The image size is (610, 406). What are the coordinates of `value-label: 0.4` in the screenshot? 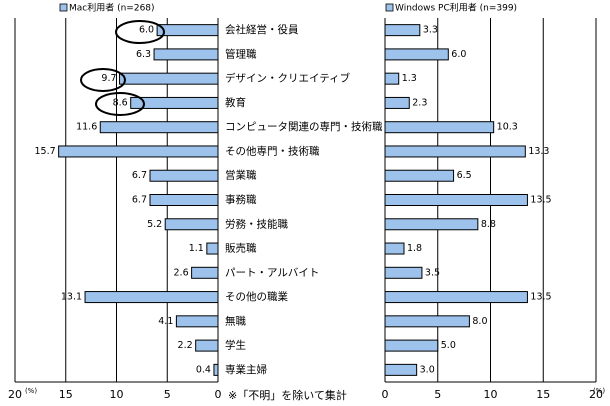 It's located at (203, 369).